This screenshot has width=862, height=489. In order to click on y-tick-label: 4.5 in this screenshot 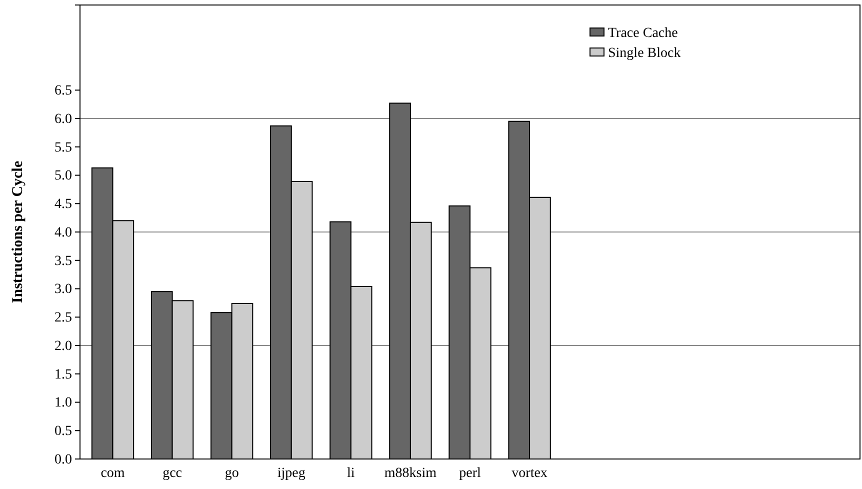, I will do `click(63, 204)`.